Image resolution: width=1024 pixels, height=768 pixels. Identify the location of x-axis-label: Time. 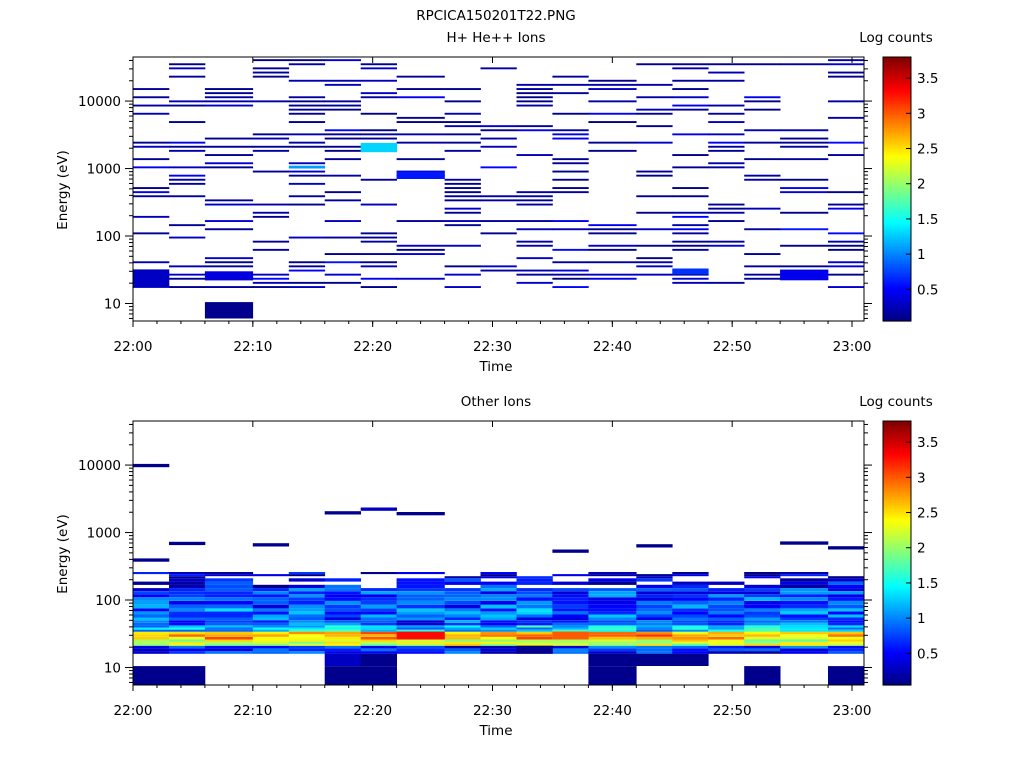
(495, 367).